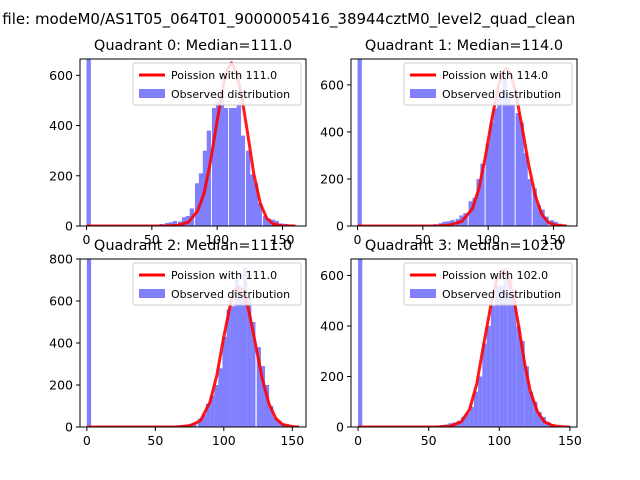  Describe the element at coordinates (61, 259) in the screenshot. I see `y-tick-label: 800` at that location.